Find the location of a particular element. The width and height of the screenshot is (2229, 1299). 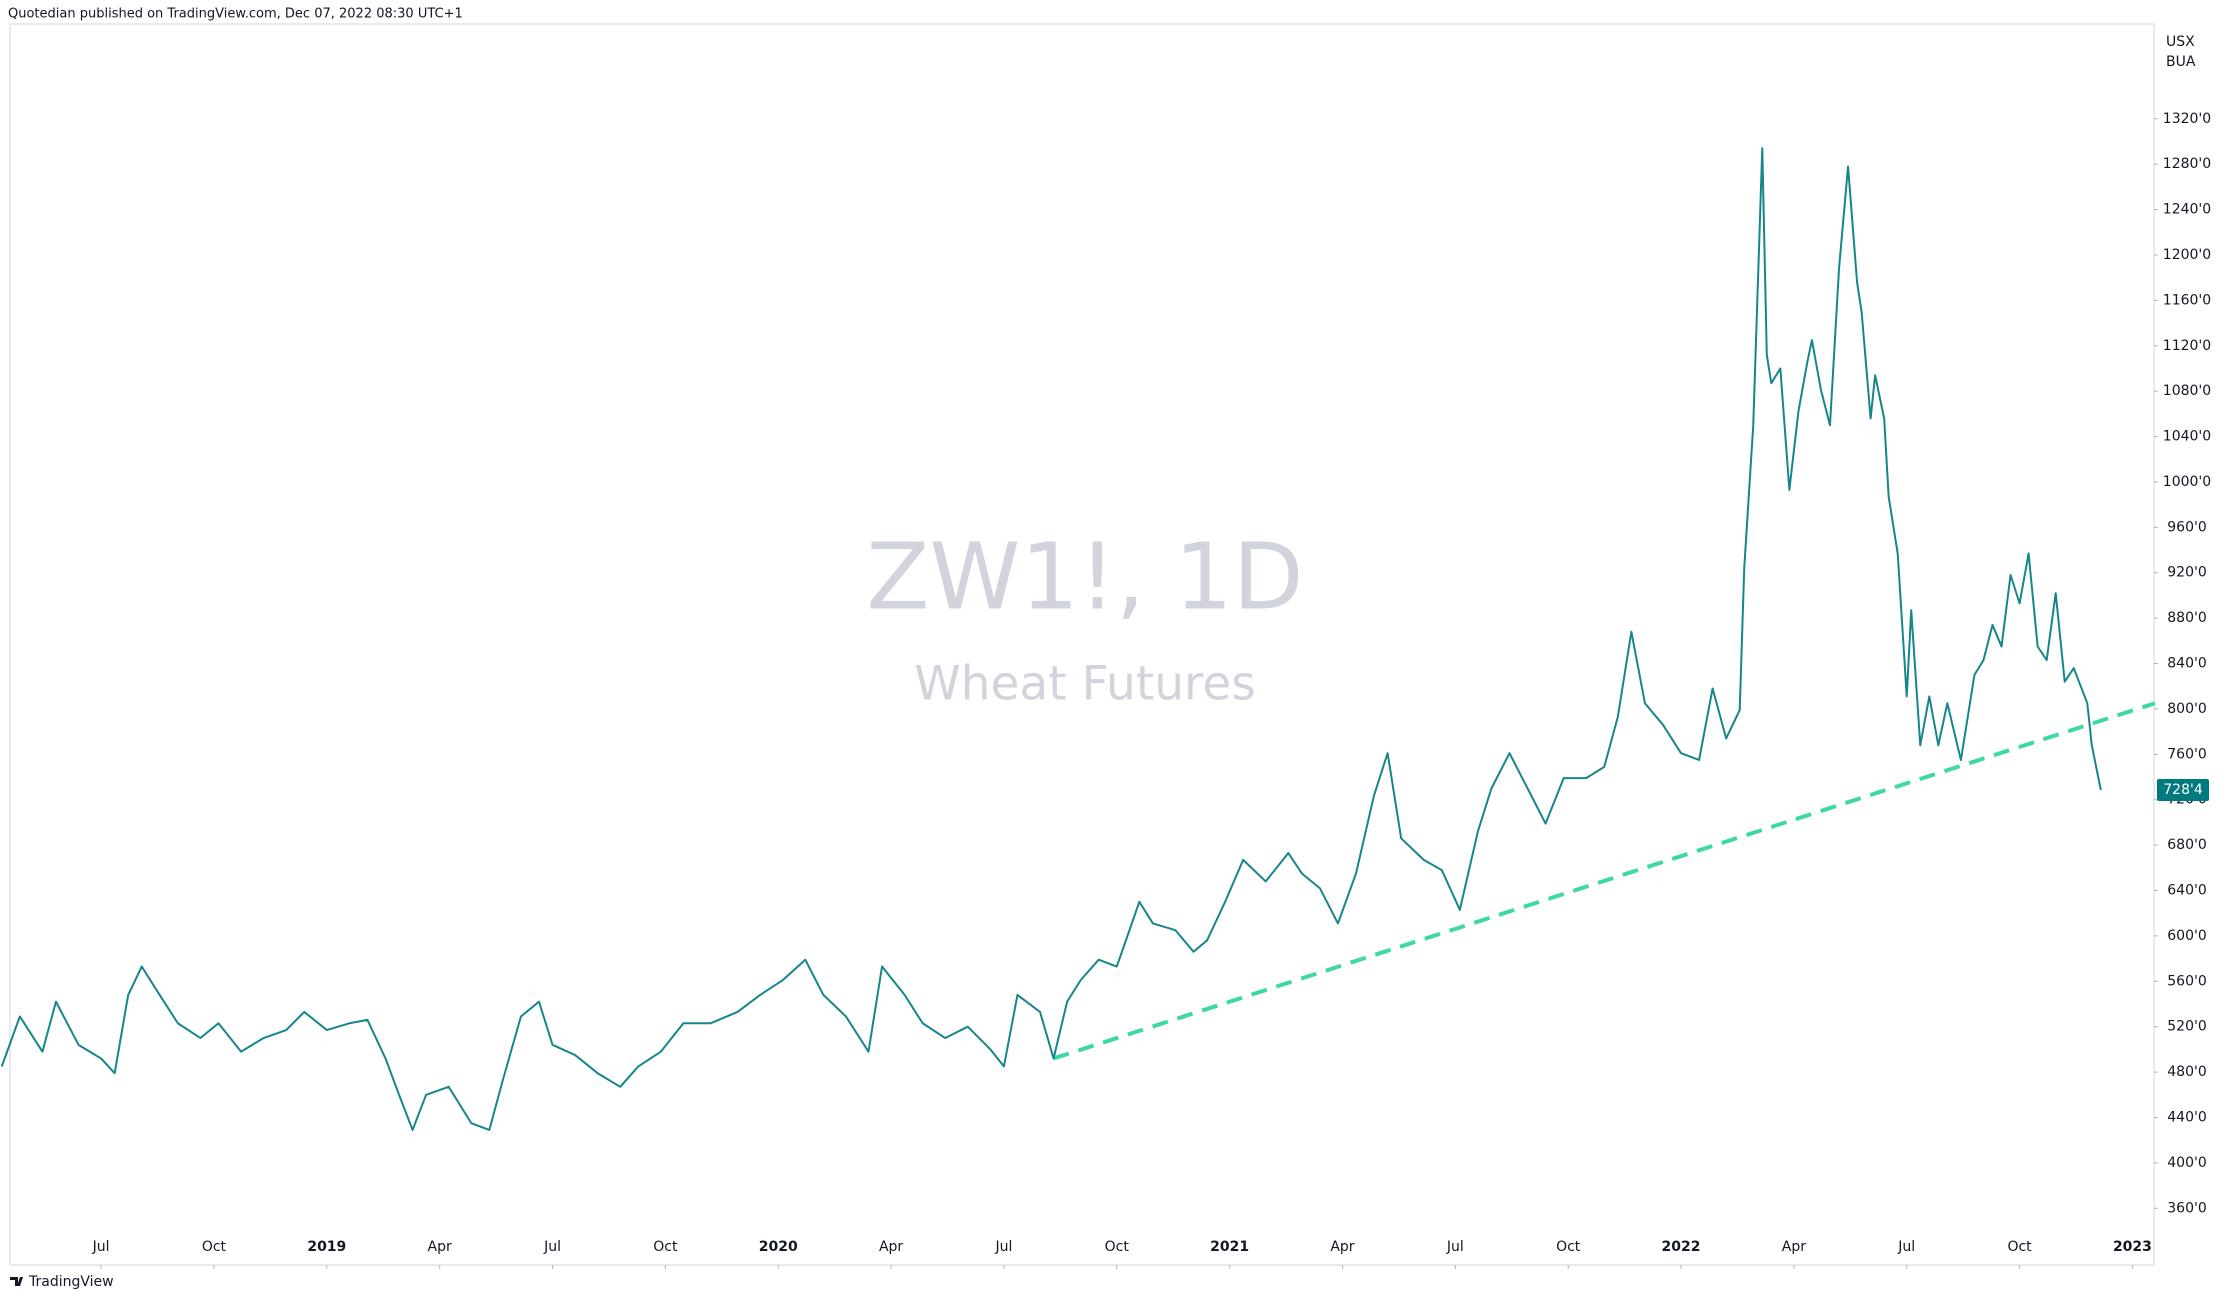

footer-logo is located at coordinates (16, 1281).